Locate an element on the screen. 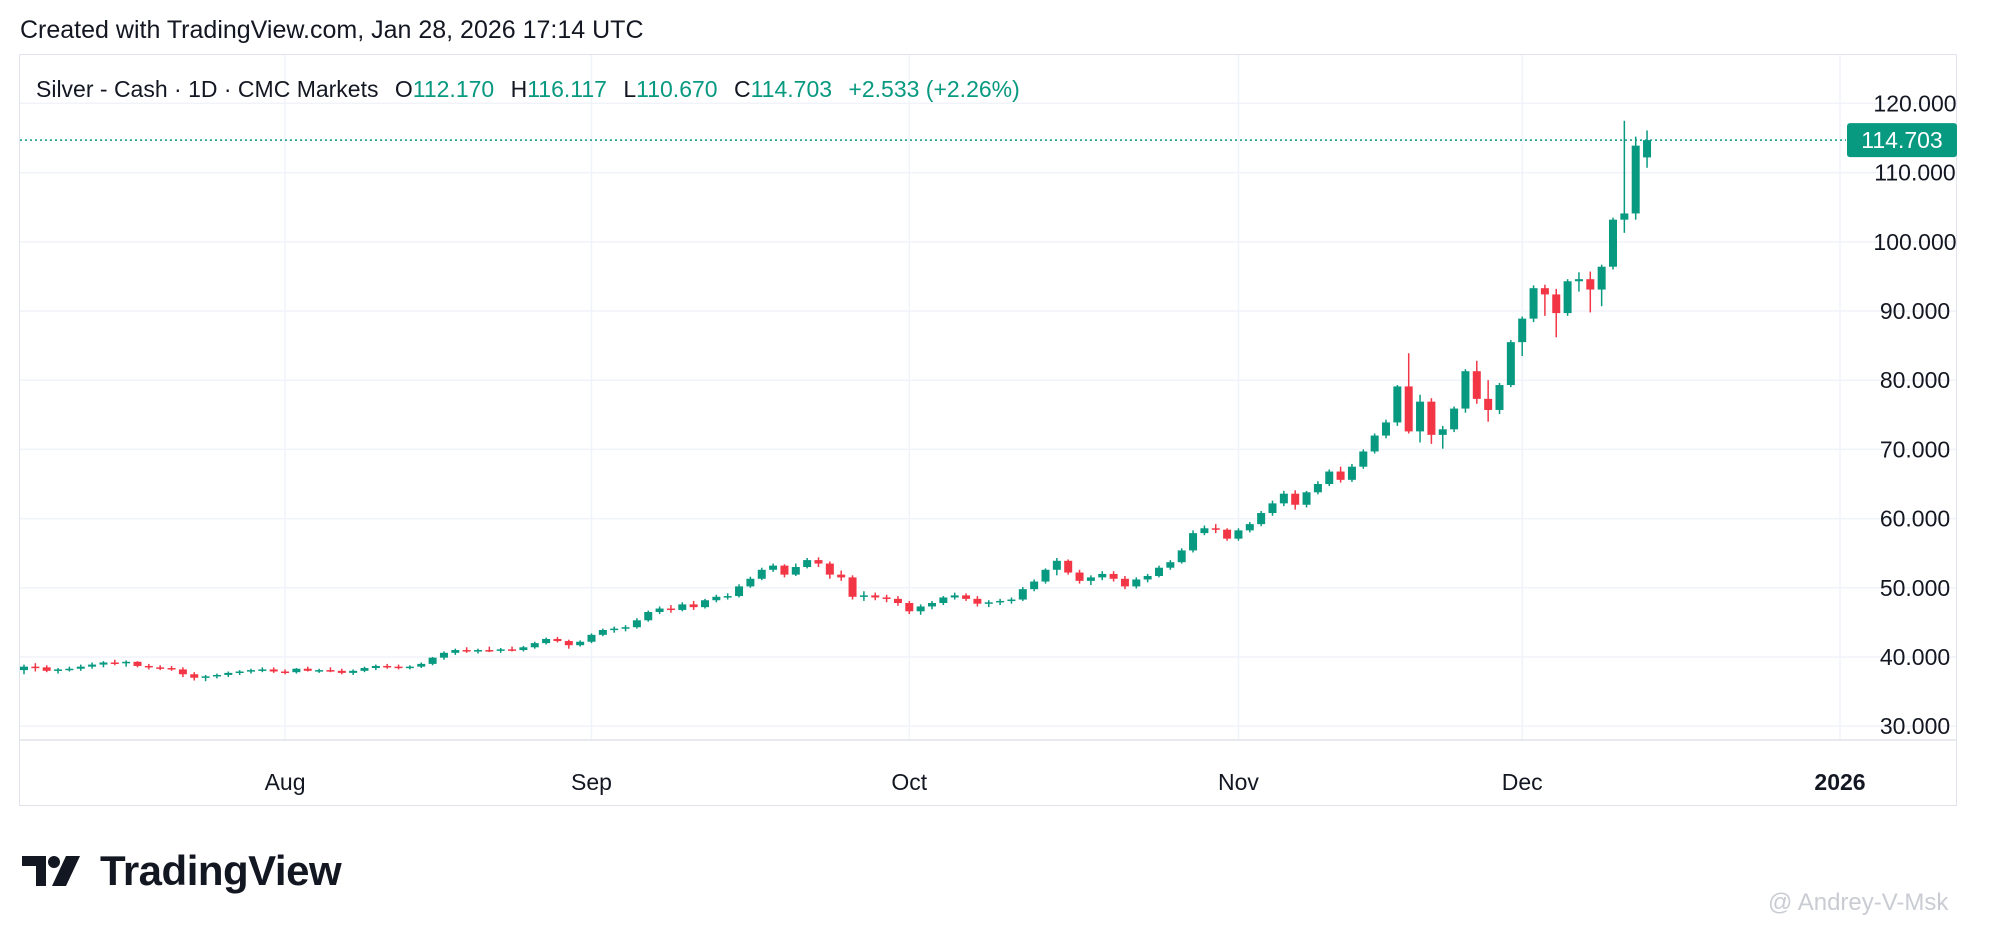  open-label: O is located at coordinates (403, 89).